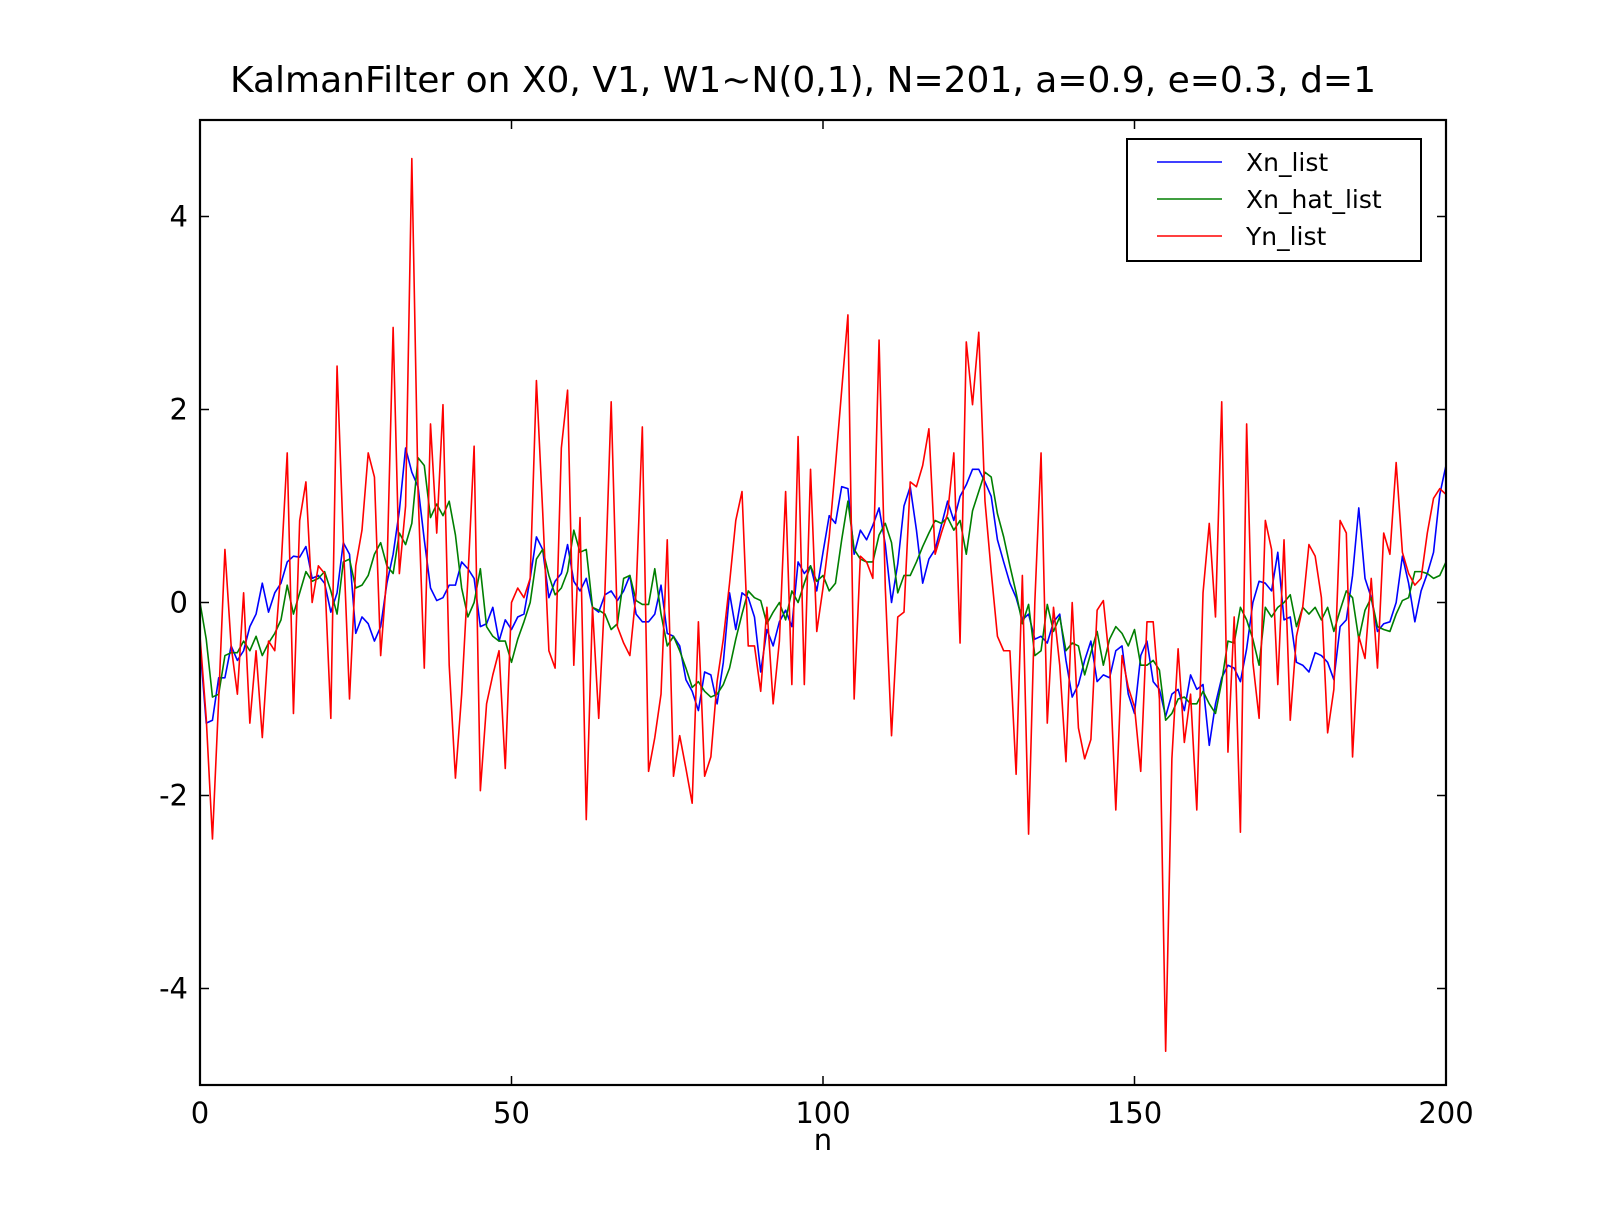  I want to click on x-tick-label: 0, so click(200, 1113).